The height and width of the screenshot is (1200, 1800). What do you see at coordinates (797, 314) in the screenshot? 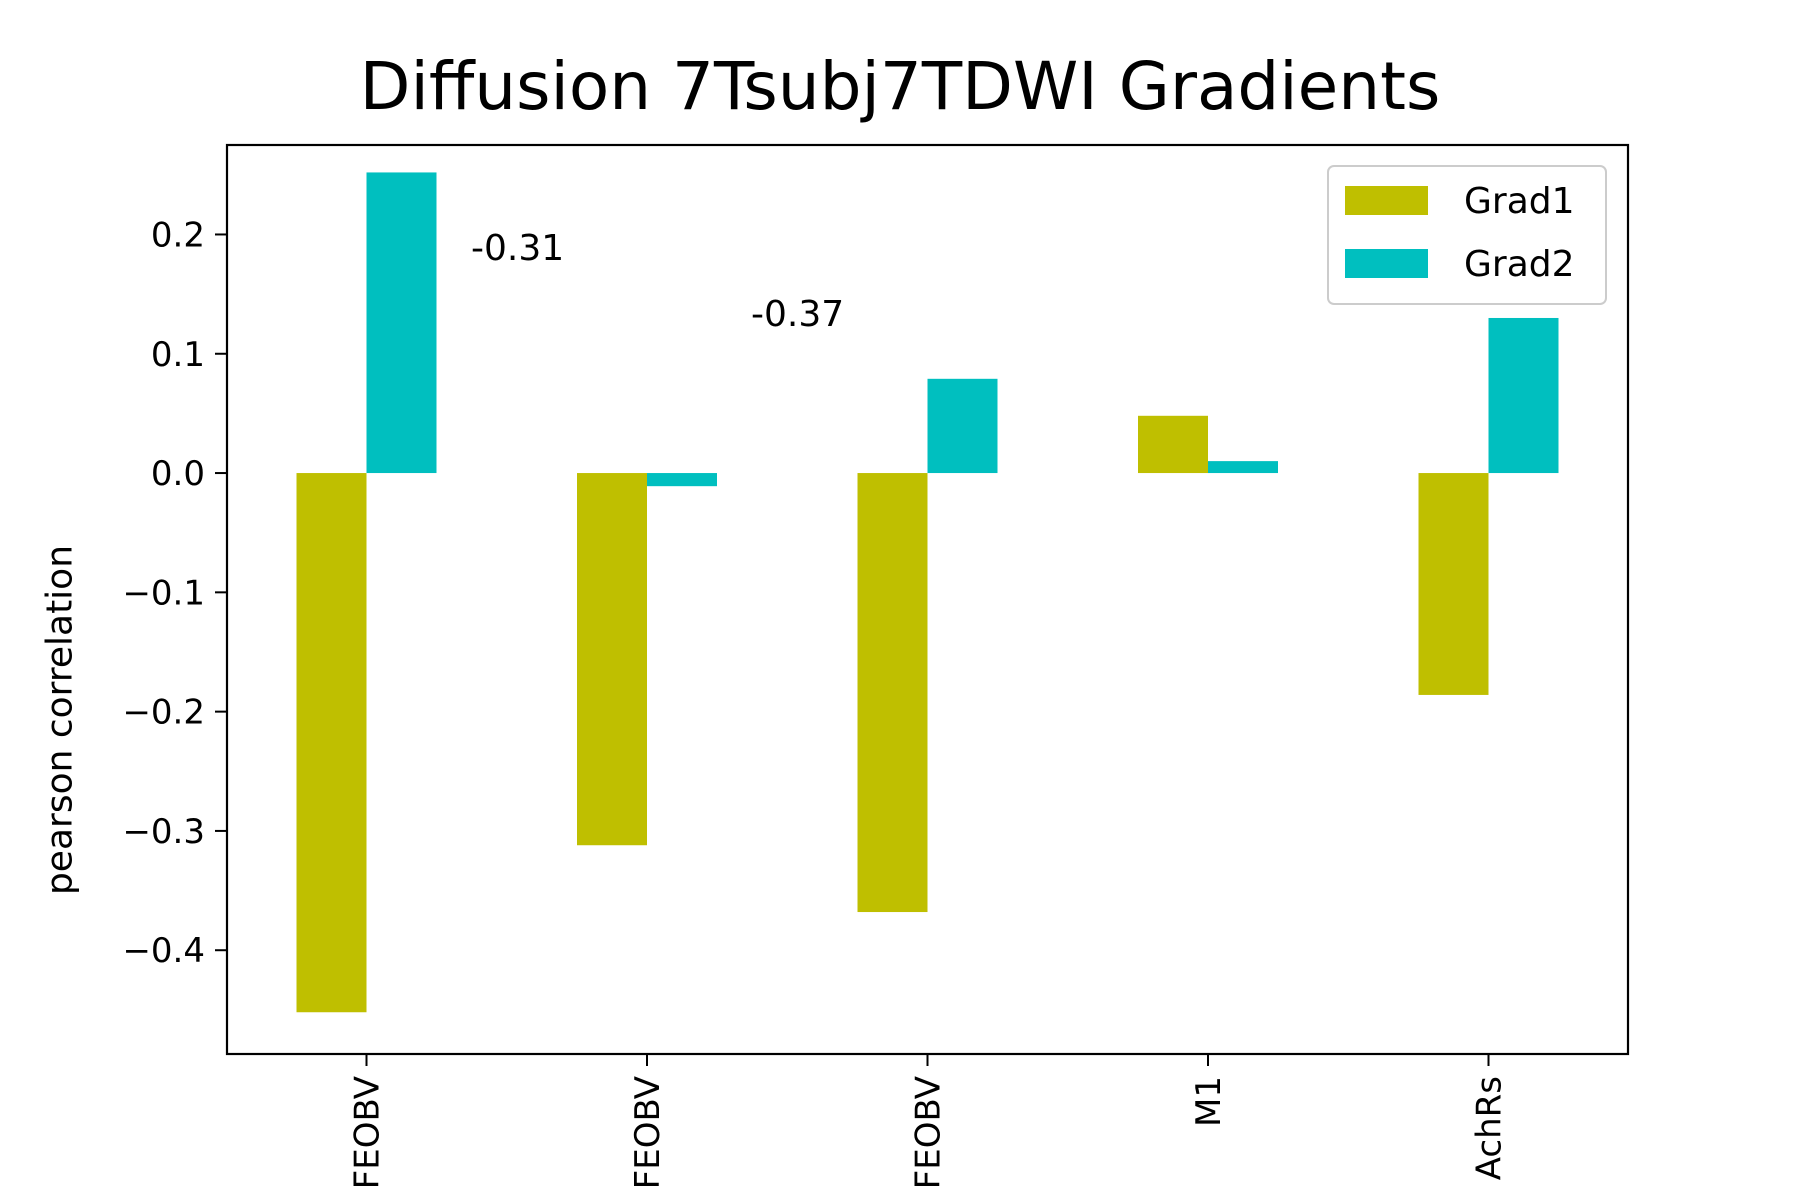
I see `bar-annotation: -0.37` at bounding box center [797, 314].